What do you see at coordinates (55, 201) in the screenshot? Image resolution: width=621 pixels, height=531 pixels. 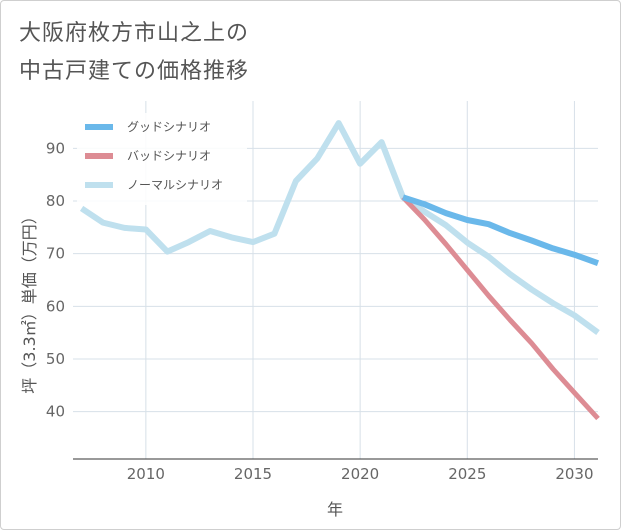 I see `y-tick-label: 80` at bounding box center [55, 201].